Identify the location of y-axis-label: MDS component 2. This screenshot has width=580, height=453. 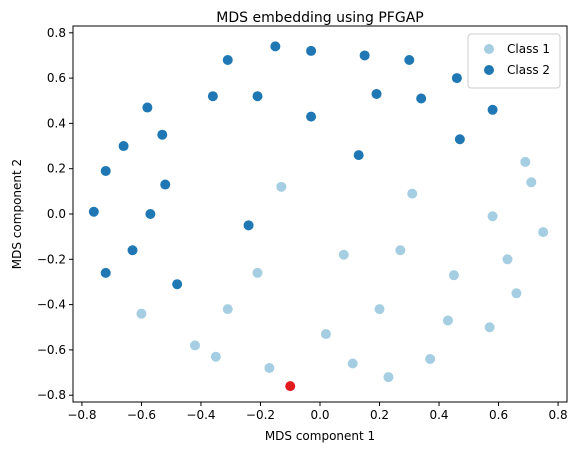
(17, 214).